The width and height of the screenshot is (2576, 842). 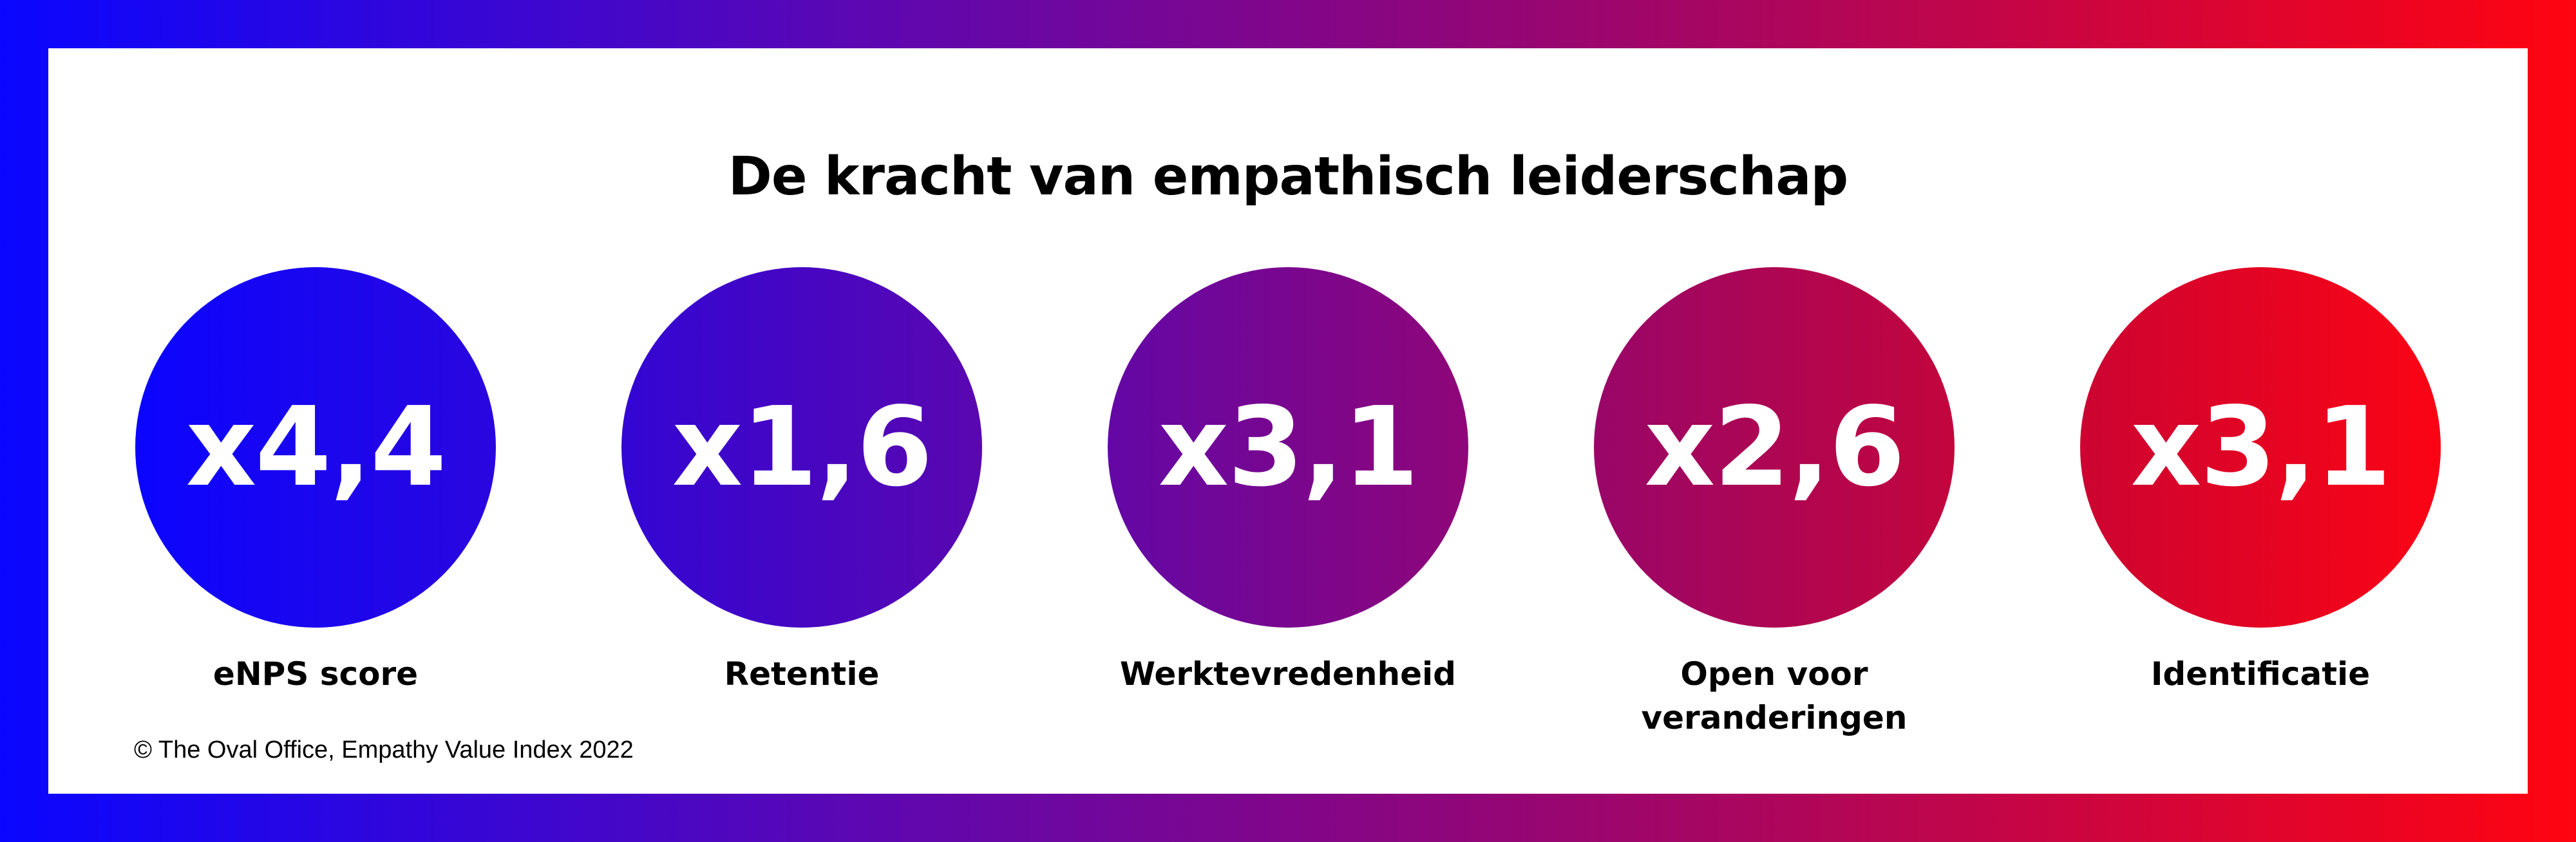 What do you see at coordinates (2260, 674) in the screenshot?
I see `stat-label: Identificatie` at bounding box center [2260, 674].